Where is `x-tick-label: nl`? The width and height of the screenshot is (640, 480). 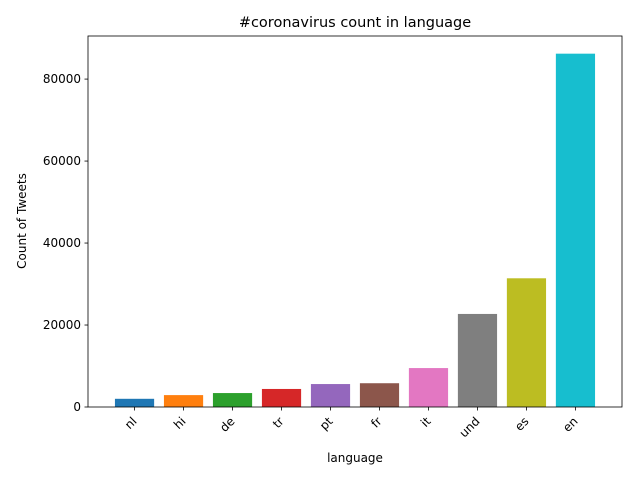
x-tick-label: nl is located at coordinates (131, 423).